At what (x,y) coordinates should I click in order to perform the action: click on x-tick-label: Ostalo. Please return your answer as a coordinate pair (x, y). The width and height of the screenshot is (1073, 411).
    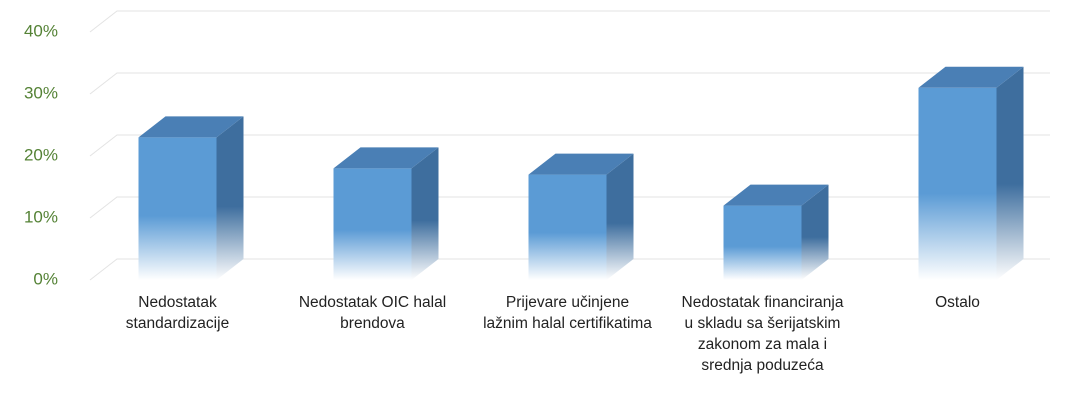
    Looking at the image, I should click on (957, 302).